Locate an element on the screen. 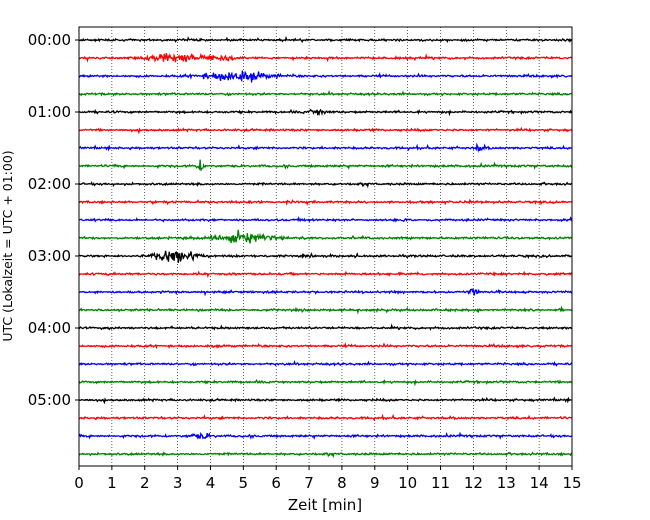 Image resolution: width=650 pixels, height=520 pixels. x-tick-label: 9 is located at coordinates (375, 483).